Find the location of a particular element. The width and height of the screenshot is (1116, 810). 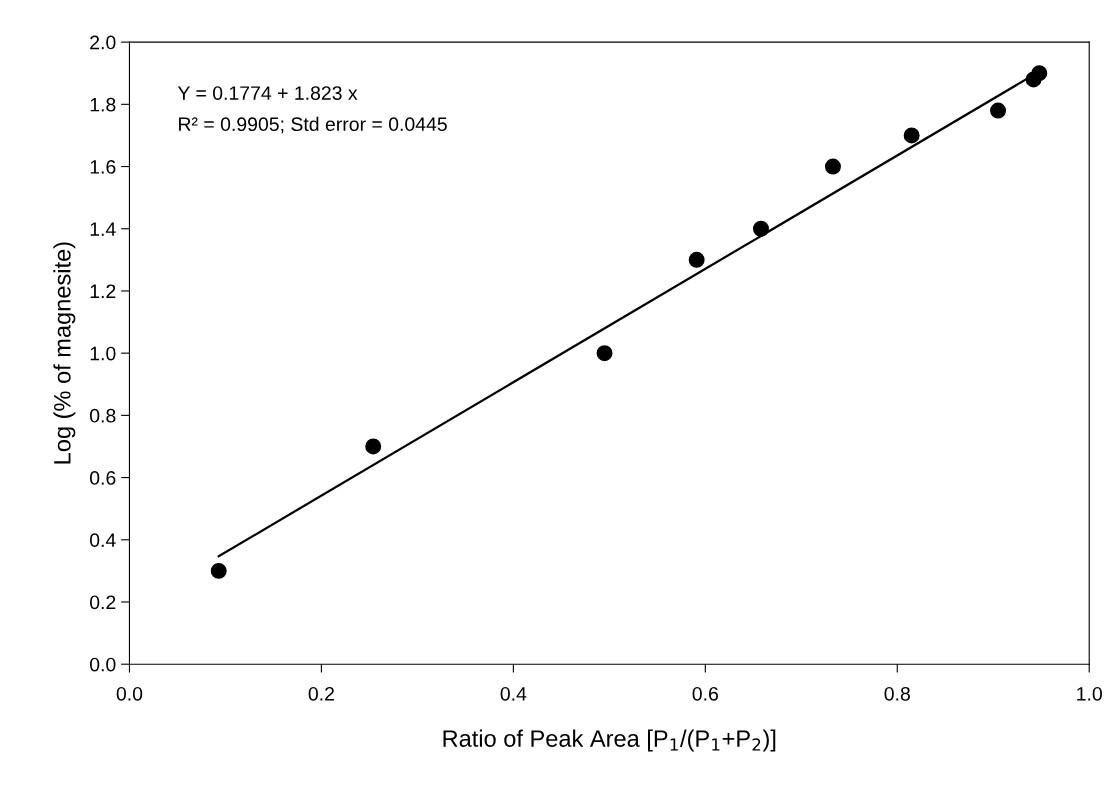

y-tick-label: 2.0 is located at coordinates (103, 42).